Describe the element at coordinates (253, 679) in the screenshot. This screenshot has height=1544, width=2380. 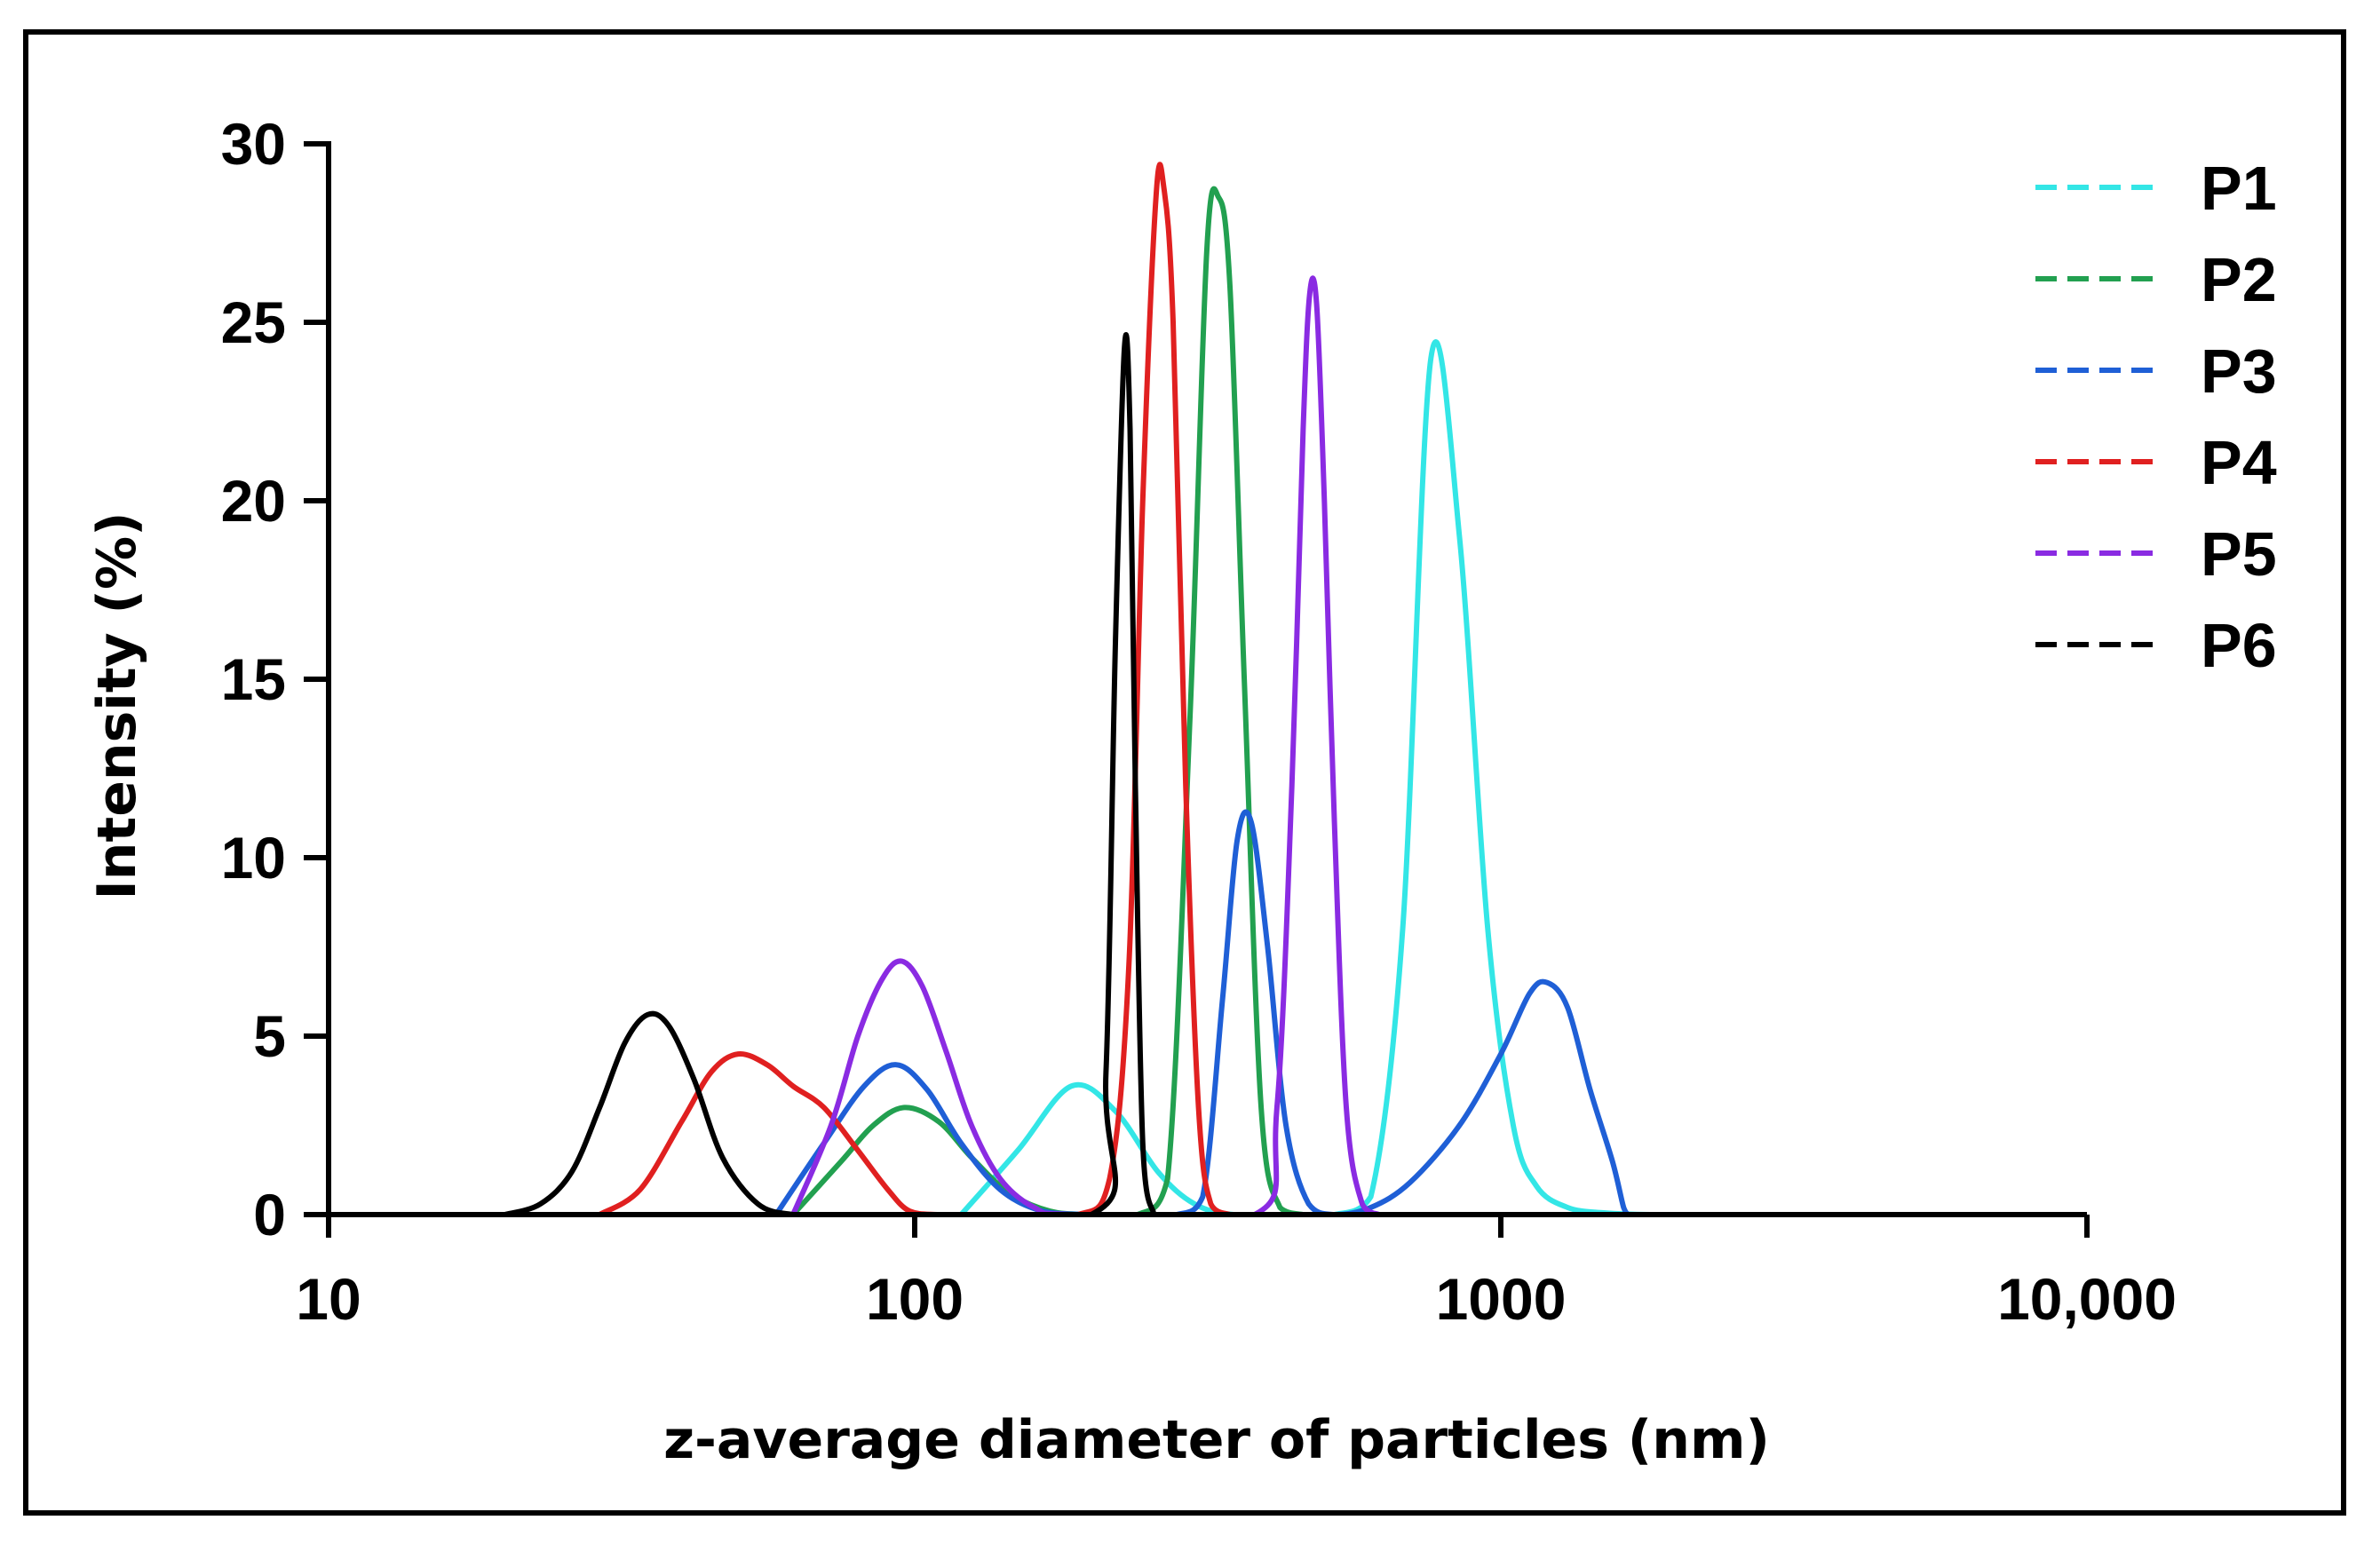
I see `y-tick-label: 15` at that location.